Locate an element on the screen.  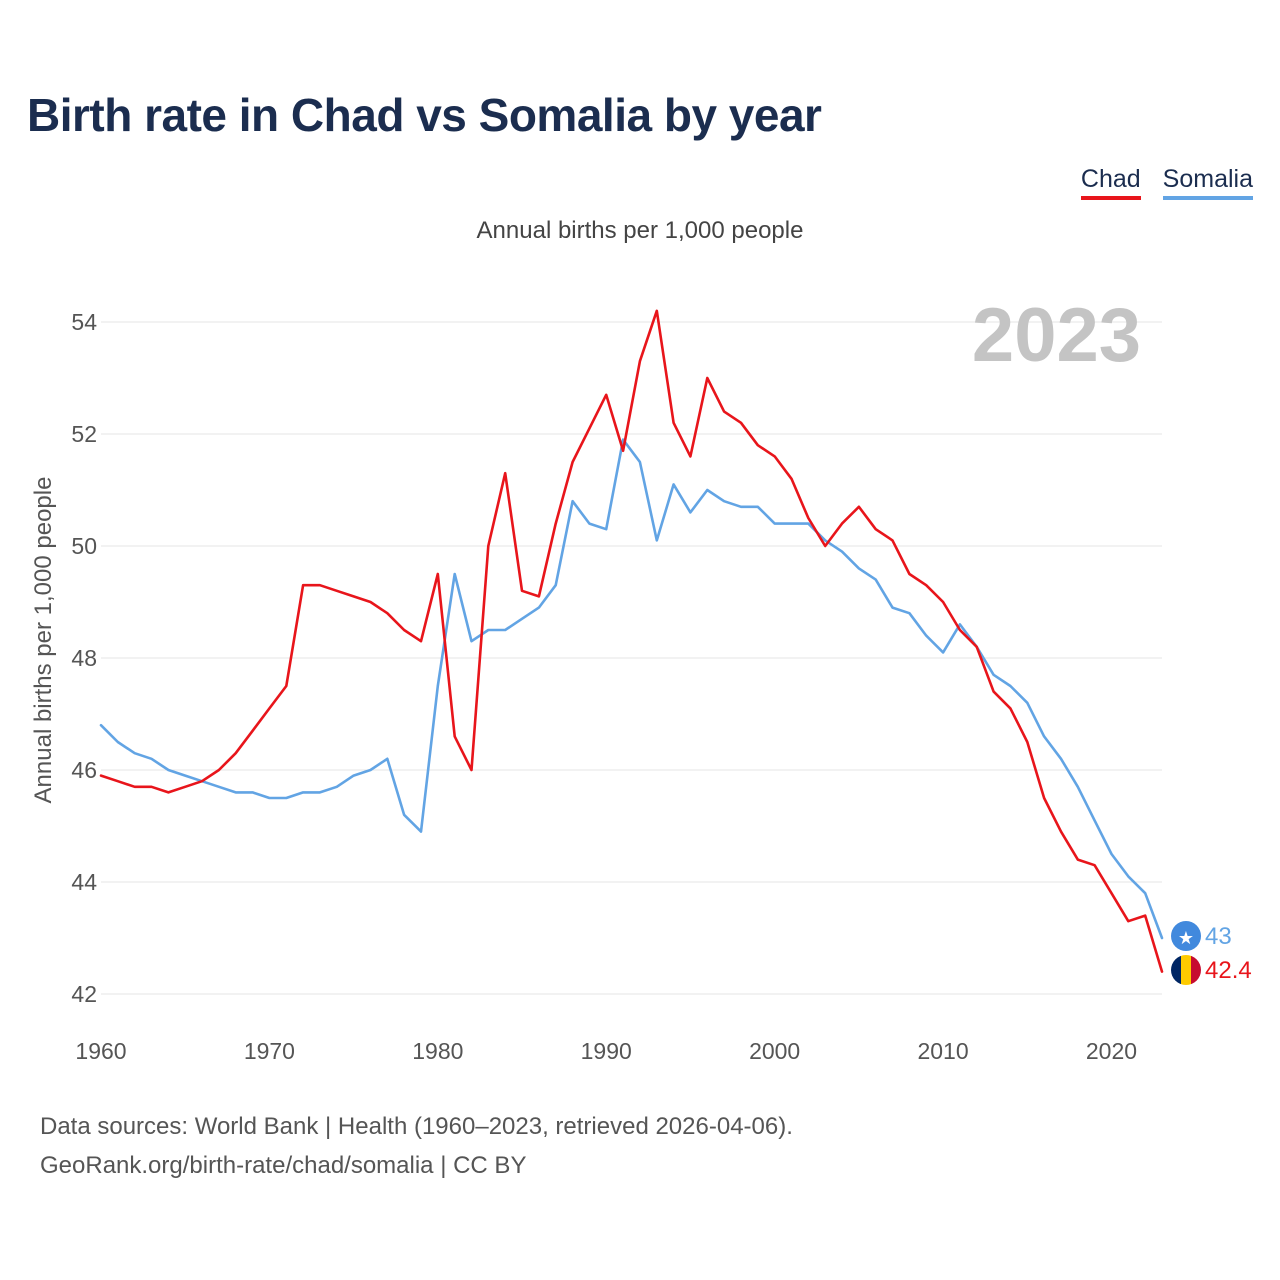
x-axis: 1960 1970 1980 1990 2000 2010 2020 is located at coordinates (606, 1051).